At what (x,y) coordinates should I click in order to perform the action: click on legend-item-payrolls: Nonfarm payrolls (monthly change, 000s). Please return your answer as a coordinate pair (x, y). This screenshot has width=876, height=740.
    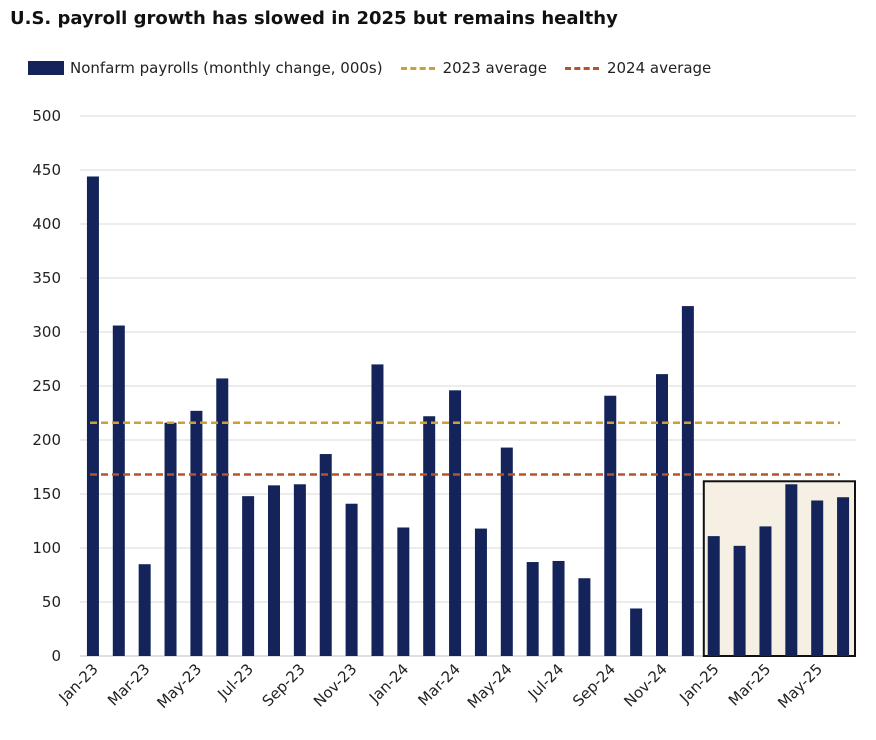
    Looking at the image, I should click on (205, 68).